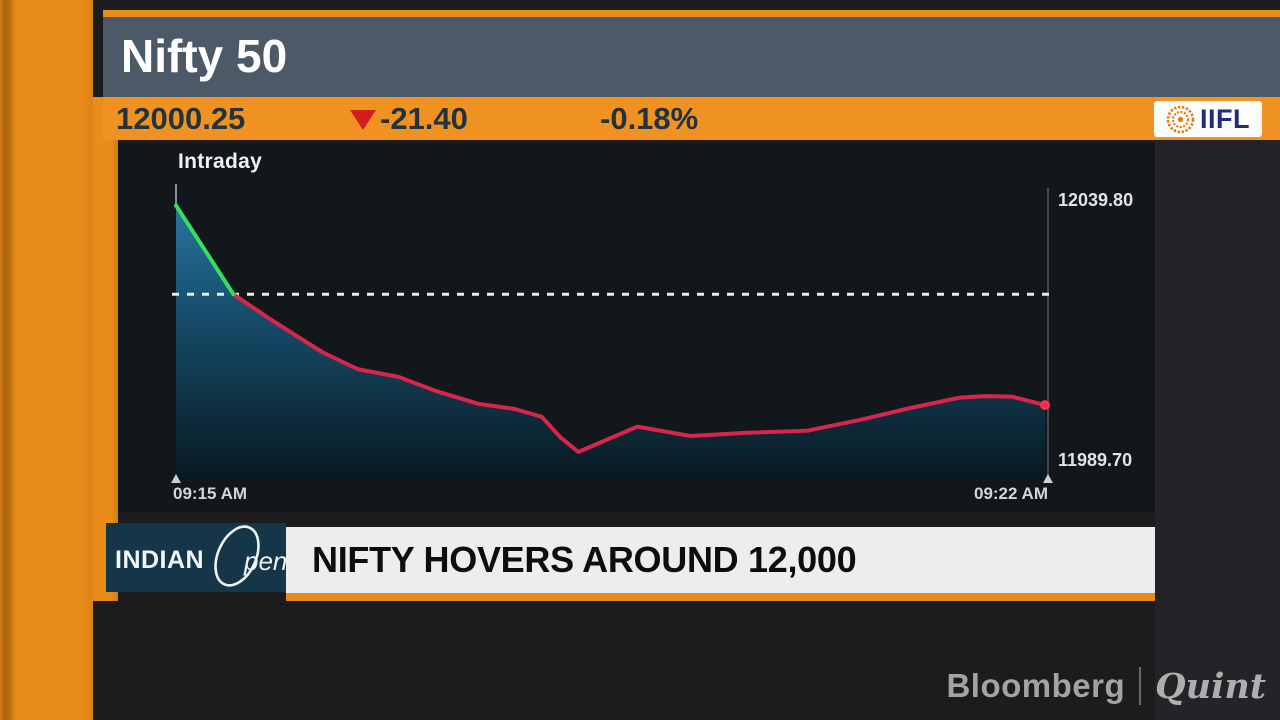 This screenshot has width=1280, height=720. What do you see at coordinates (1045, 405) in the screenshot?
I see `last-price-dot` at bounding box center [1045, 405].